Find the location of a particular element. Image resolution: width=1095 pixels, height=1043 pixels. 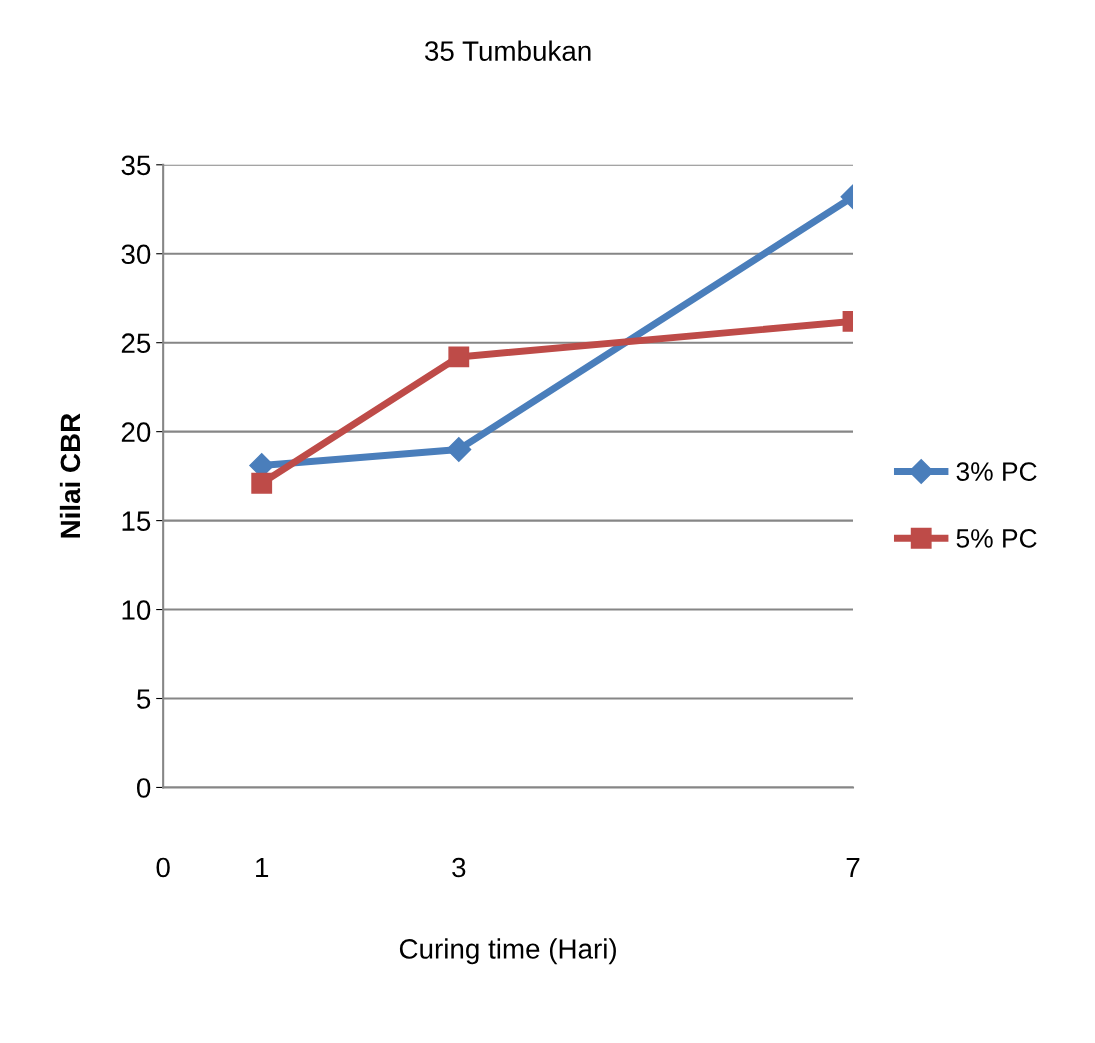

x-tick-label: 0 is located at coordinates (163, 867).